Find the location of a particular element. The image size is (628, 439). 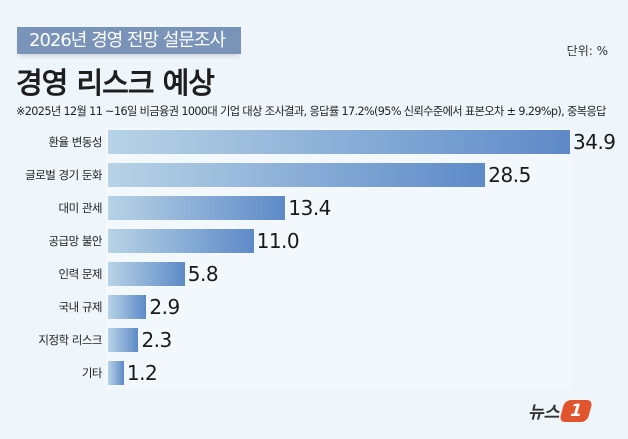

category-label: 인력 문제 is located at coordinates (80, 274).